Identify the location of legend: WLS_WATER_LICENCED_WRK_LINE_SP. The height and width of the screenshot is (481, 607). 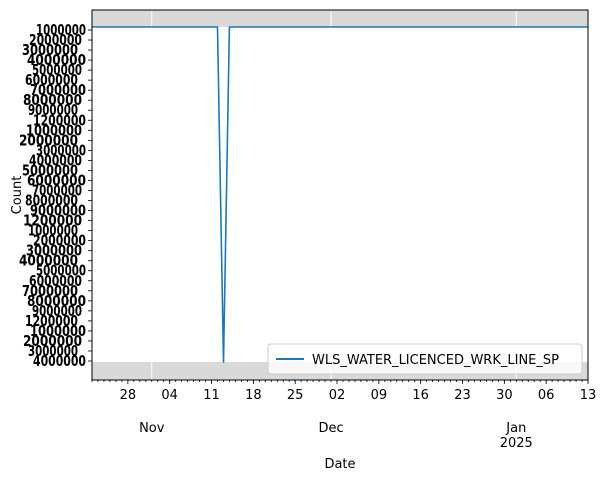
(425, 359).